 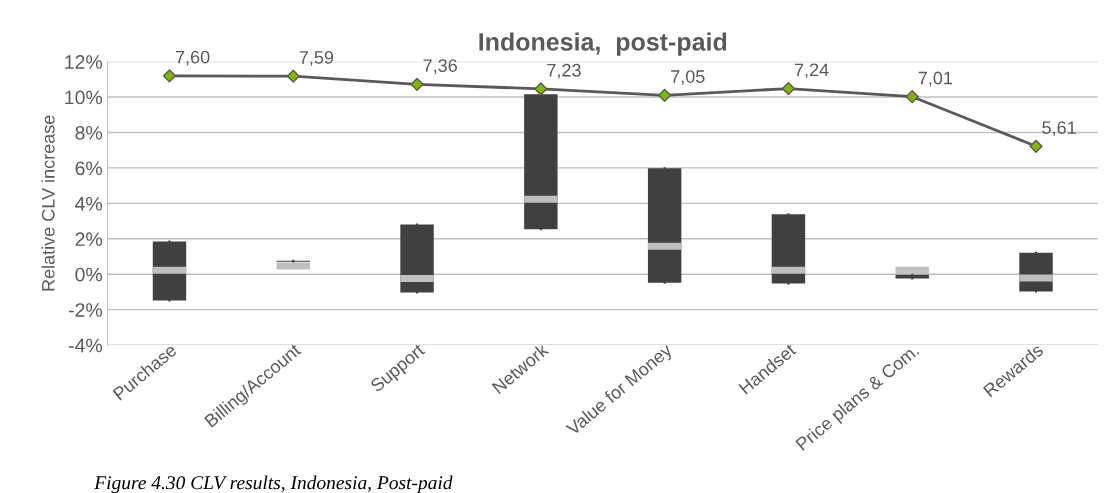 I want to click on data-label: 7,23, so click(x=564, y=71).